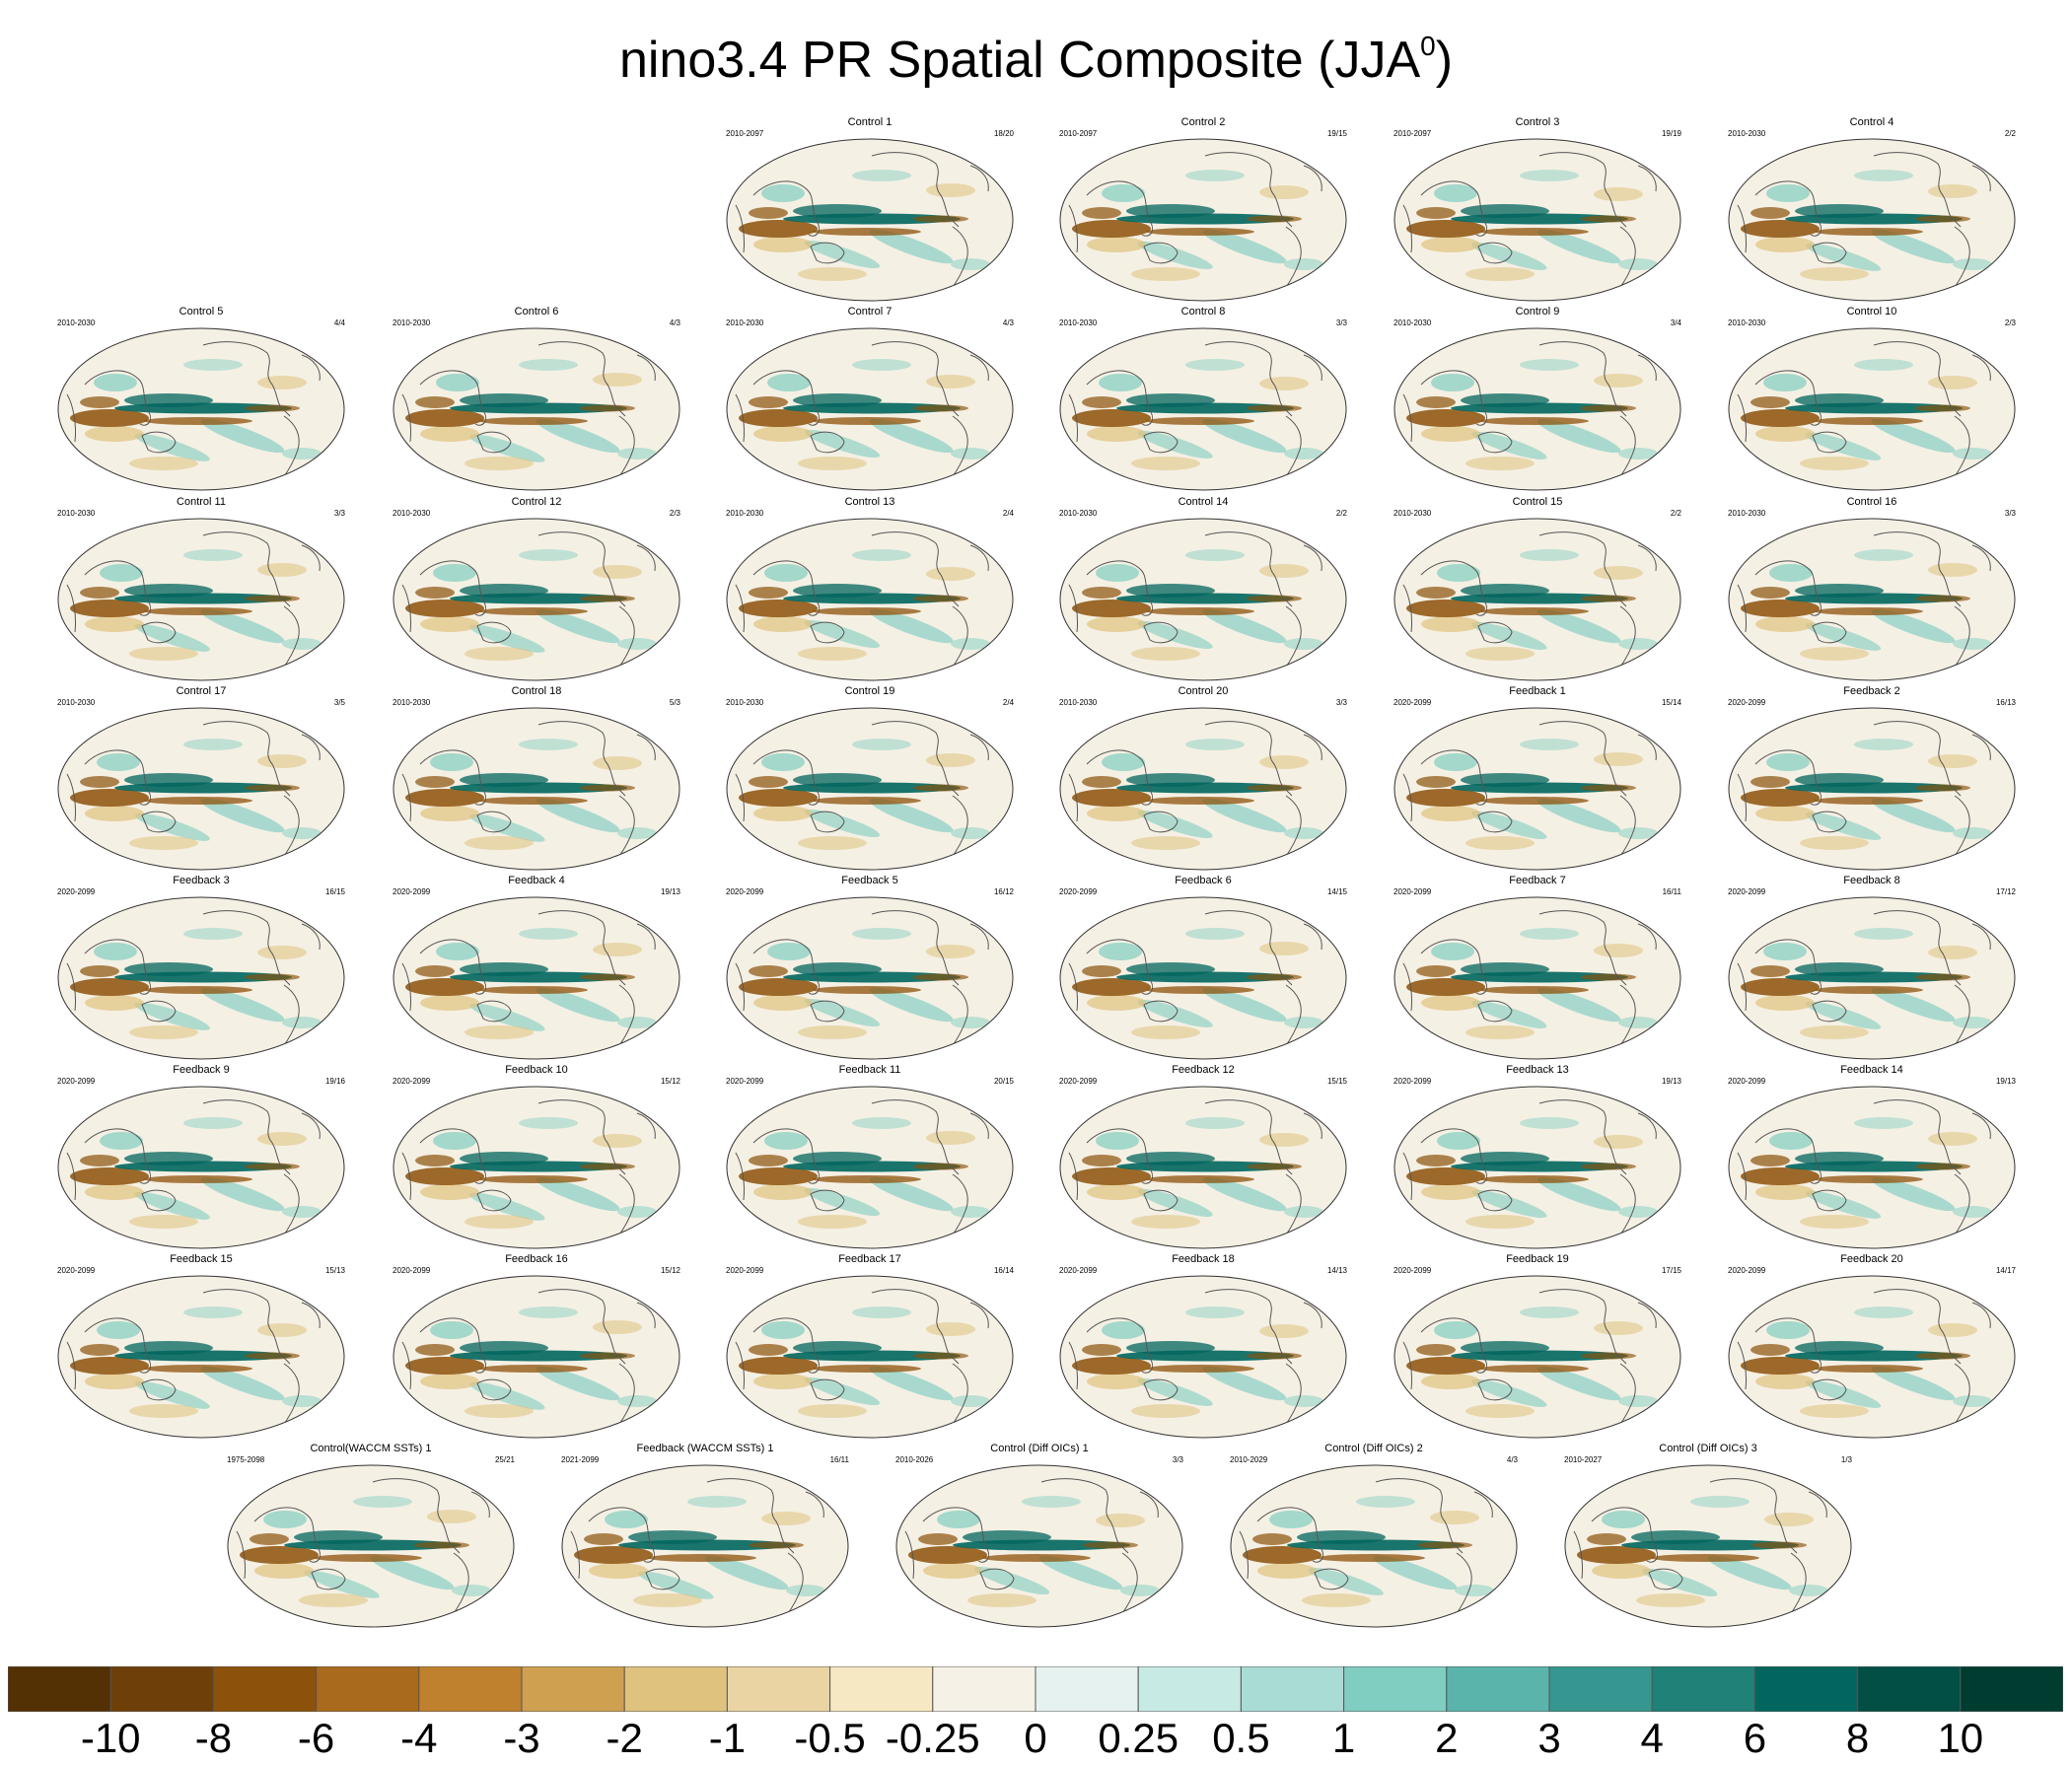  I want to click on panel-count: 3/4, so click(1675, 322).